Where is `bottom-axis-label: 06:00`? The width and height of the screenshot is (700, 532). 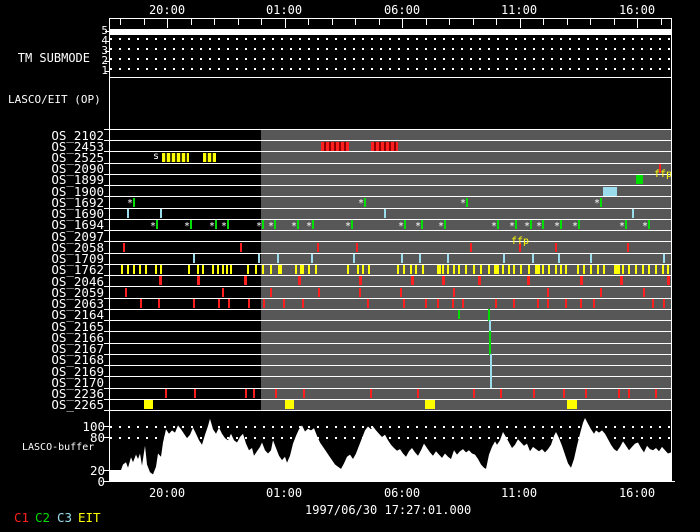 bottom-axis-label: 06:00 is located at coordinates (402, 493).